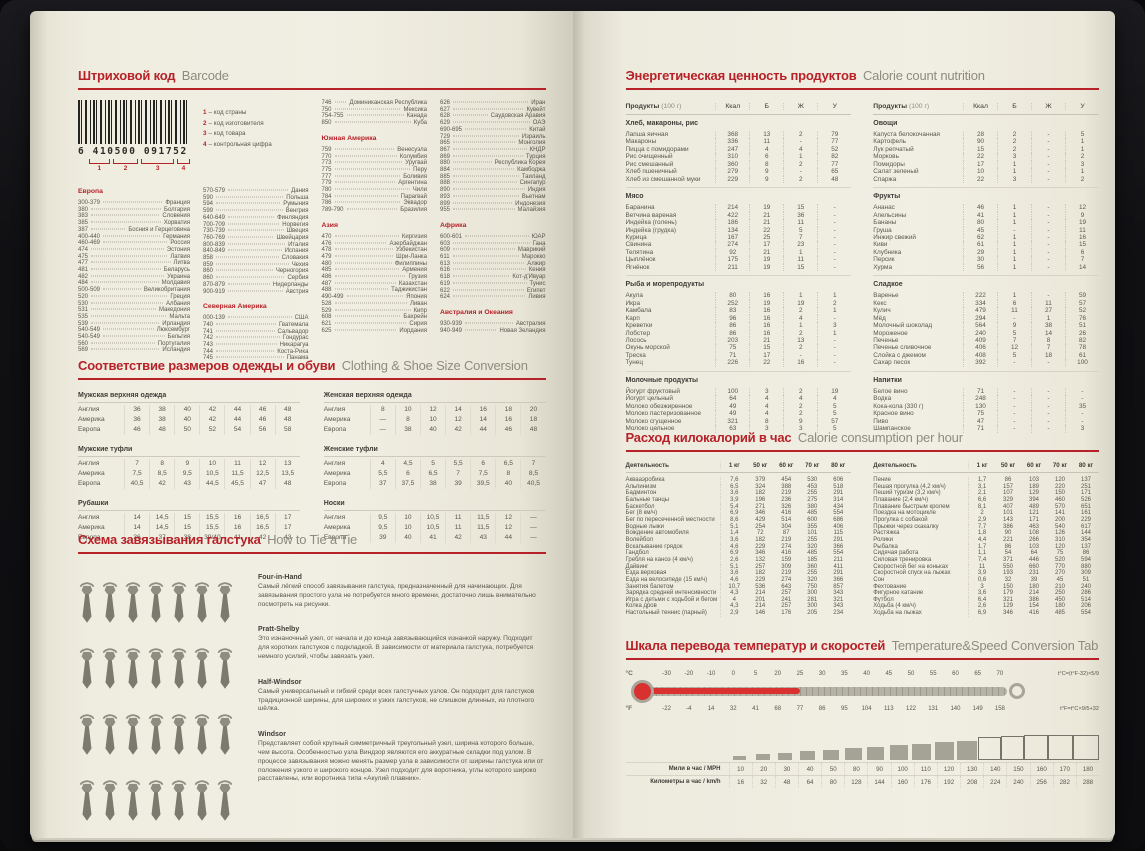 This screenshot has width=1145, height=851. What do you see at coordinates (981, 613) in the screenshot?
I see `activity-value: 6,9` at bounding box center [981, 613].